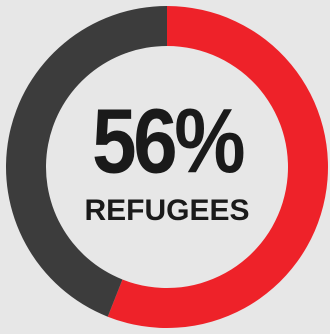 The width and height of the screenshot is (330, 334). What do you see at coordinates (168, 141) in the screenshot?
I see `center-value: 56%` at bounding box center [168, 141].